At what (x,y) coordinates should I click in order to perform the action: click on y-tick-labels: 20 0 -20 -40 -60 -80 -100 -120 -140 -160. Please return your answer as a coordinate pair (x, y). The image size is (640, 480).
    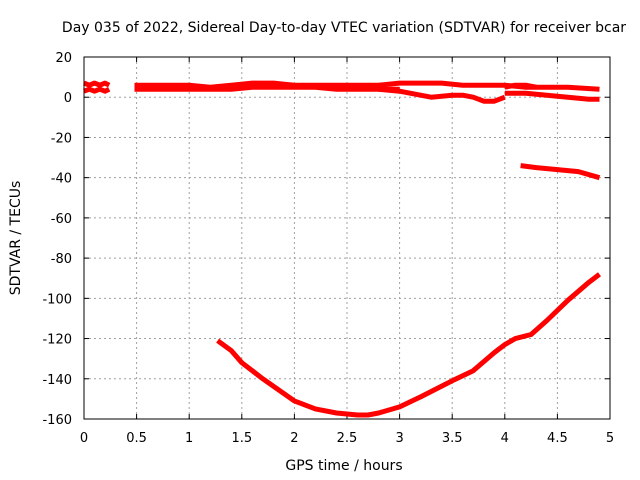
    Looking at the image, I should click on (57, 239).